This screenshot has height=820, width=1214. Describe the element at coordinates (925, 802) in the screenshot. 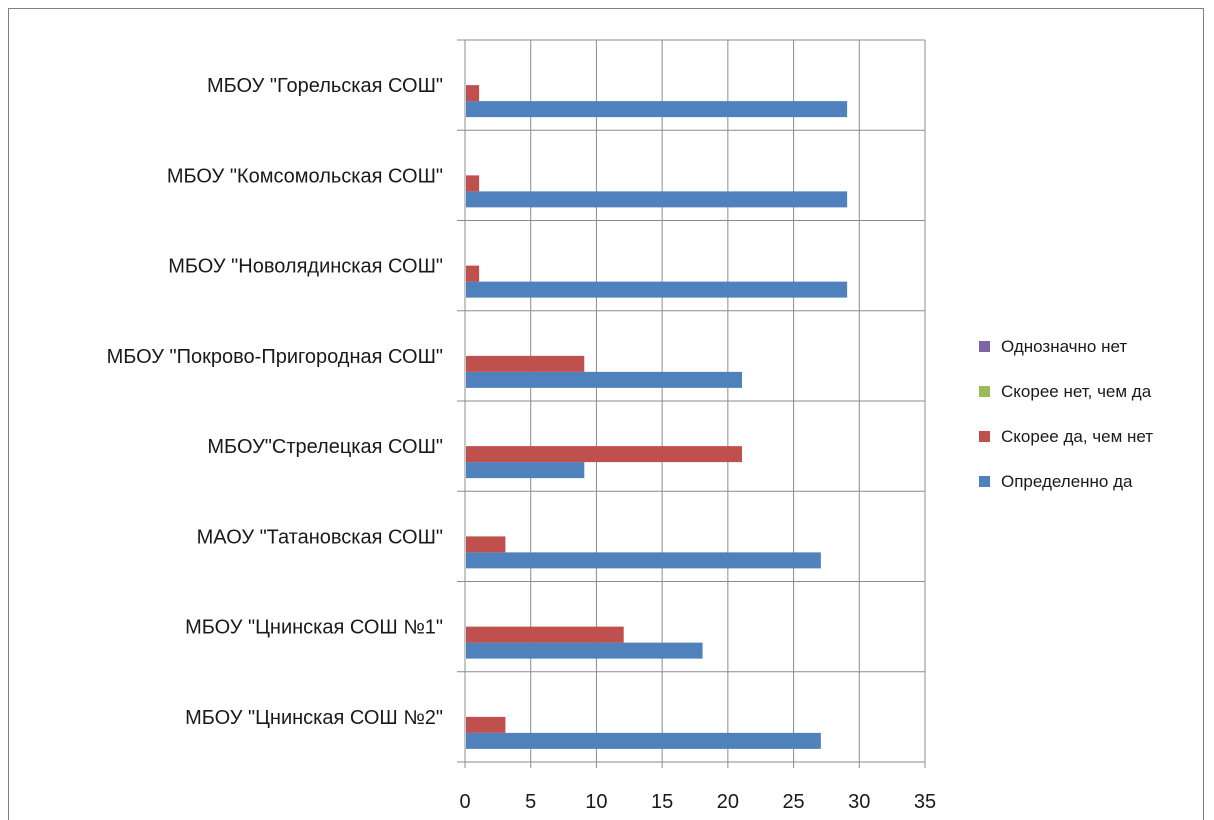

I see `x-tick-label: 35` at that location.